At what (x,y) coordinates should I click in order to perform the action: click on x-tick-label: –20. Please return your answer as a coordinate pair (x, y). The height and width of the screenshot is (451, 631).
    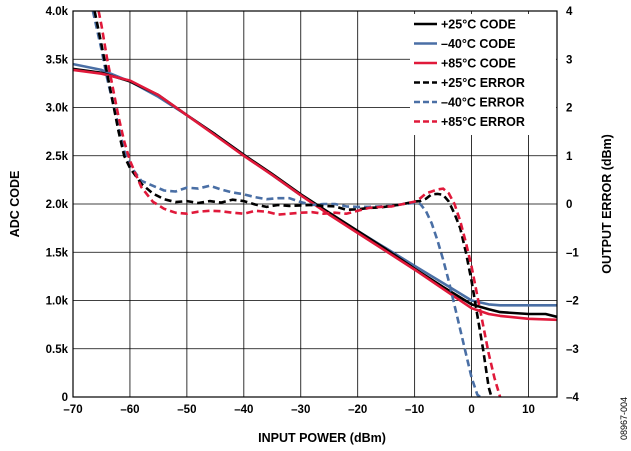
    Looking at the image, I should click on (357, 410).